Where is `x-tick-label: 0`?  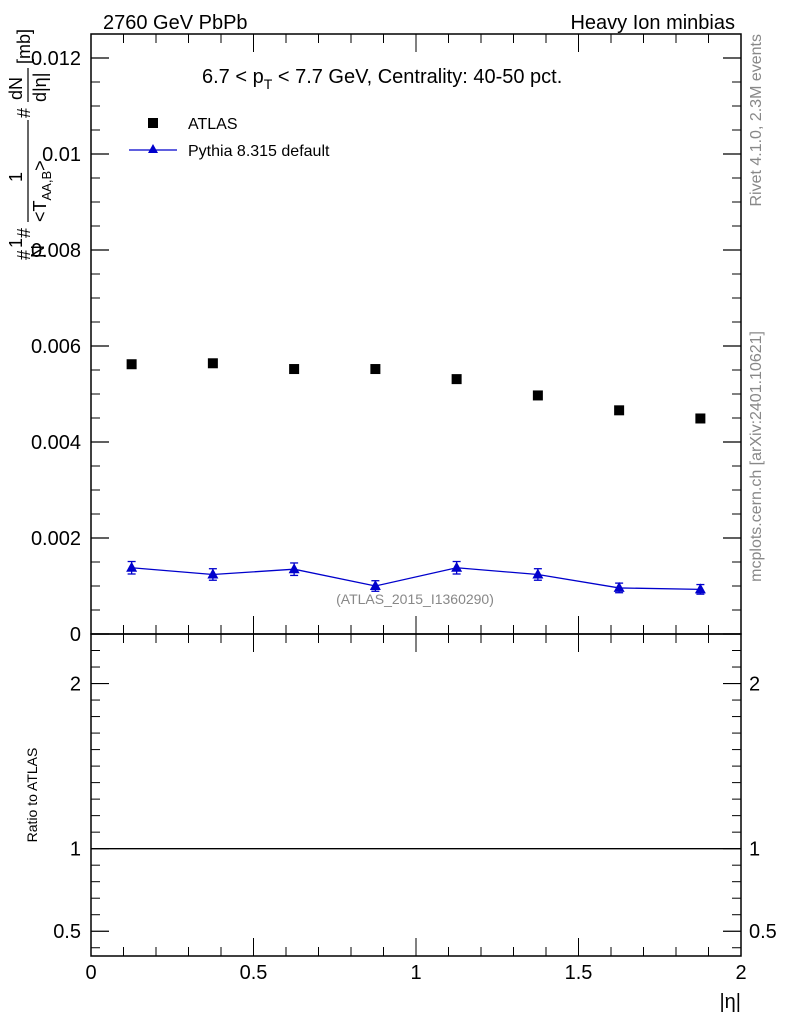
x-tick-label: 0 is located at coordinates (90, 973).